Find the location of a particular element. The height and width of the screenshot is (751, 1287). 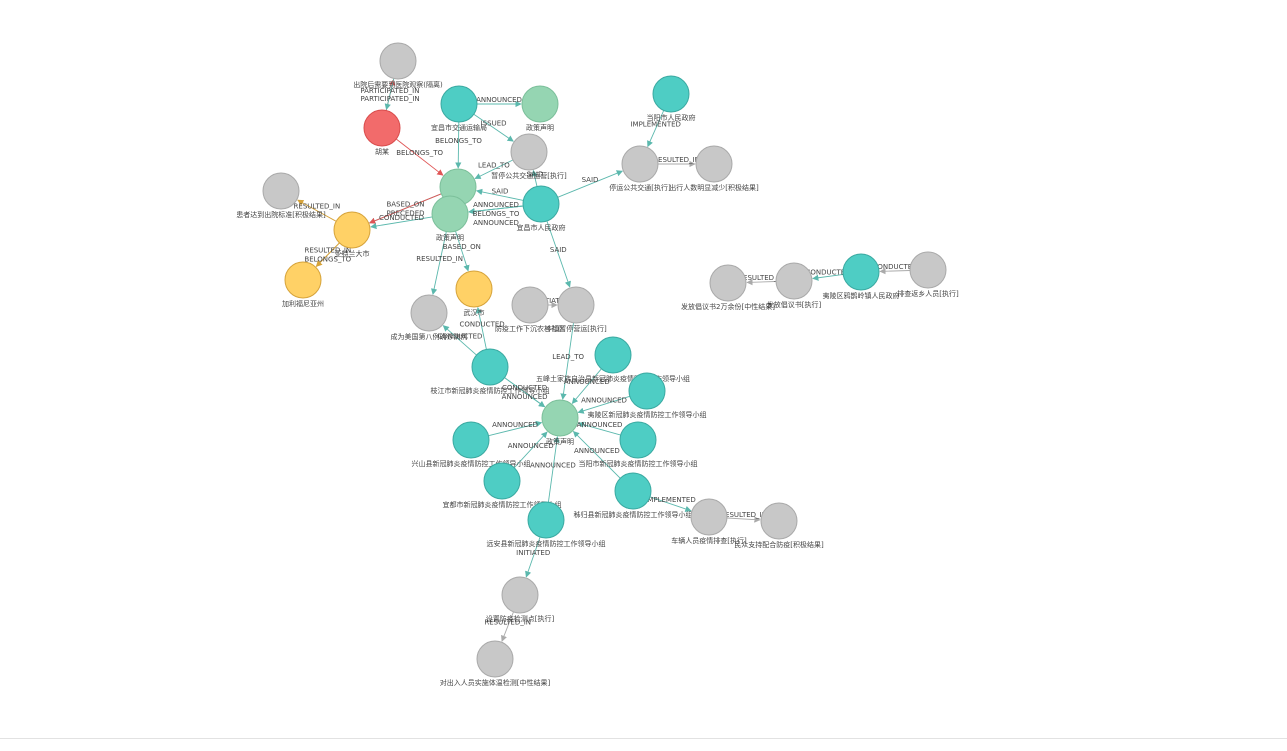

edge-participated-in is located at coordinates (389, 94).